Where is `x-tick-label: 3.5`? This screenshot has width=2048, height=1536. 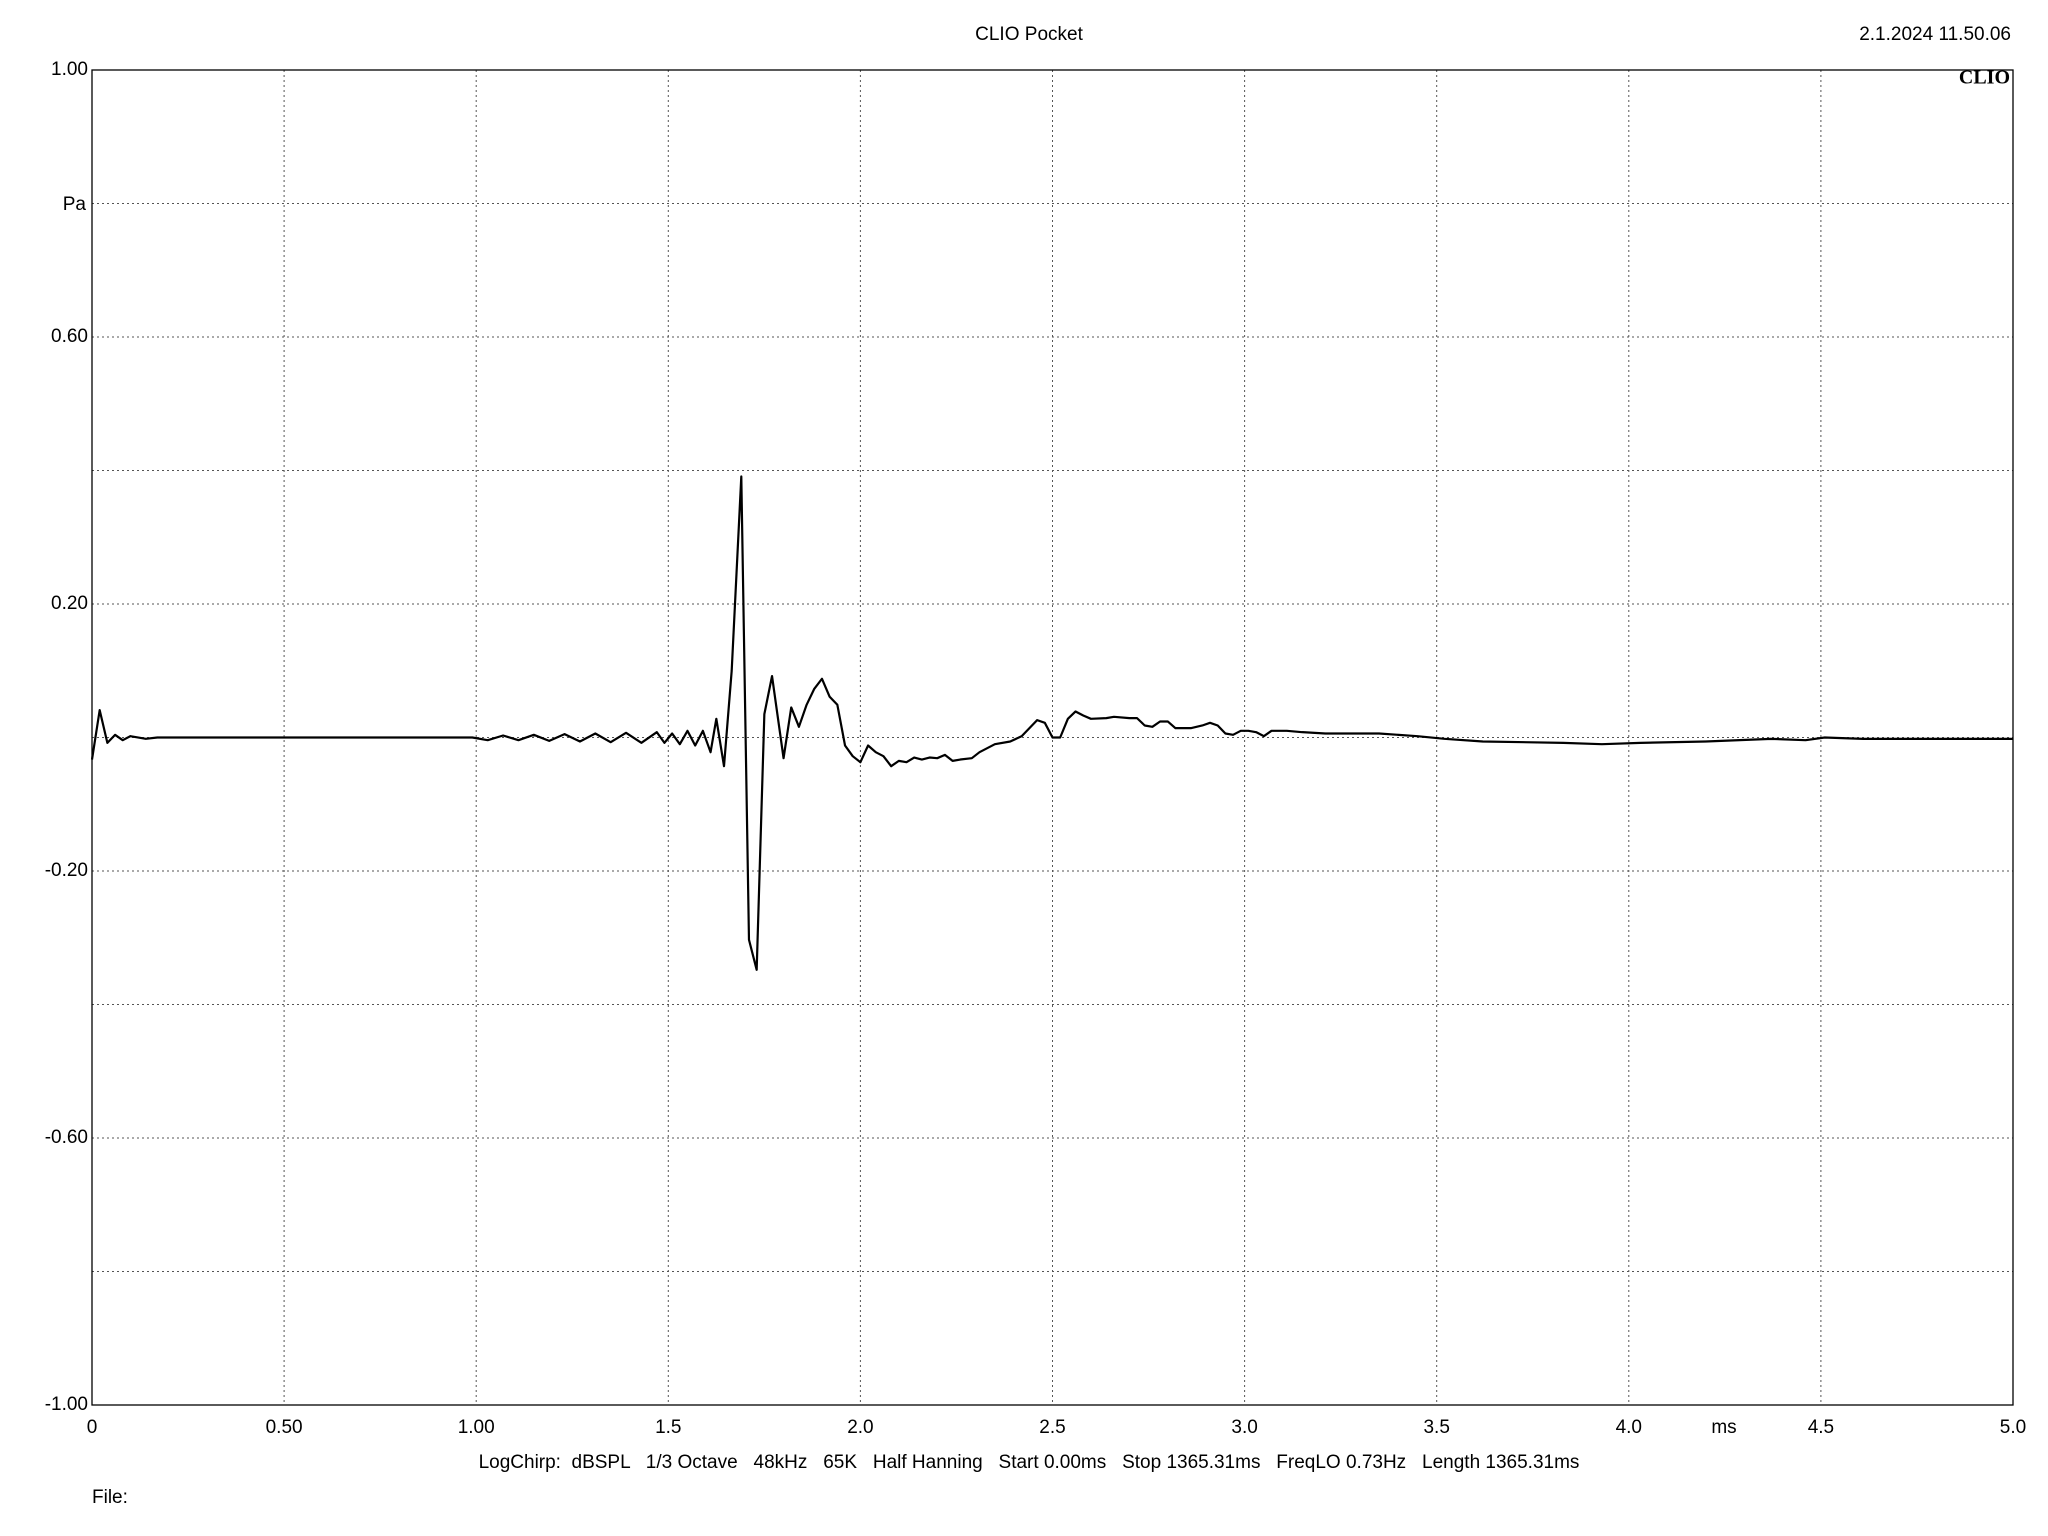 x-tick-label: 3.5 is located at coordinates (1436, 1427).